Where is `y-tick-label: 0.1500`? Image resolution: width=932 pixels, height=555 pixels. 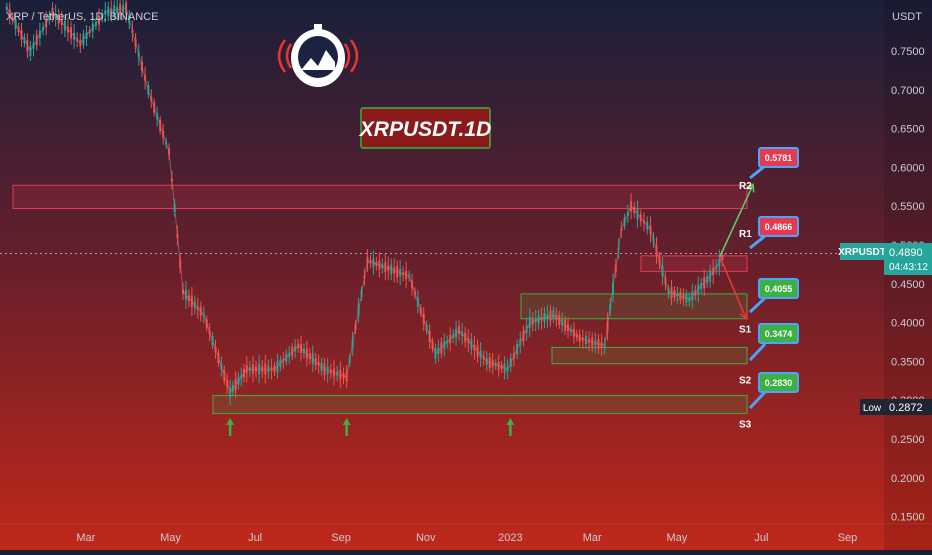 y-tick-label: 0.1500 is located at coordinates (908, 518).